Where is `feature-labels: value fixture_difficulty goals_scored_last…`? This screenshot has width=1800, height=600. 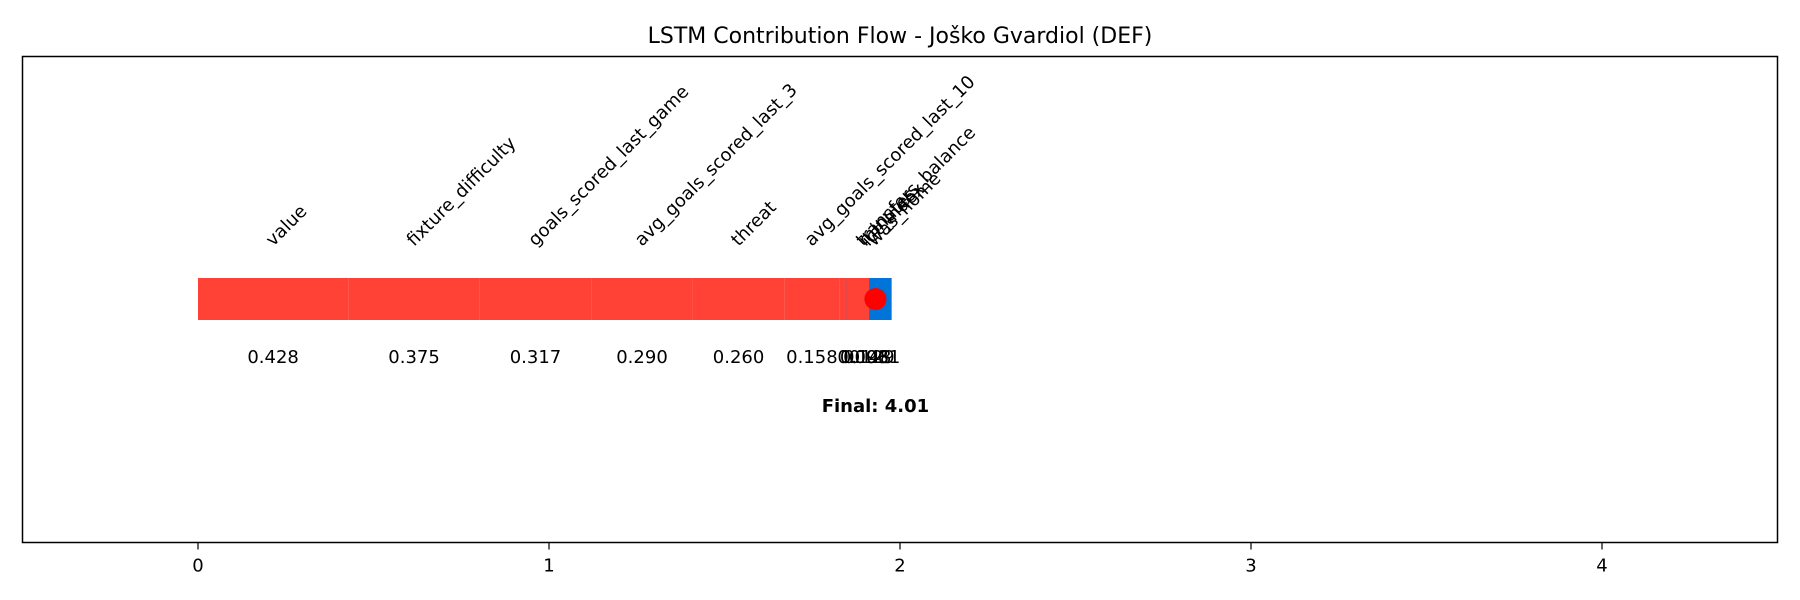 feature-labels: value fixture_difficulty goals_scored_last… is located at coordinates (621, 161).